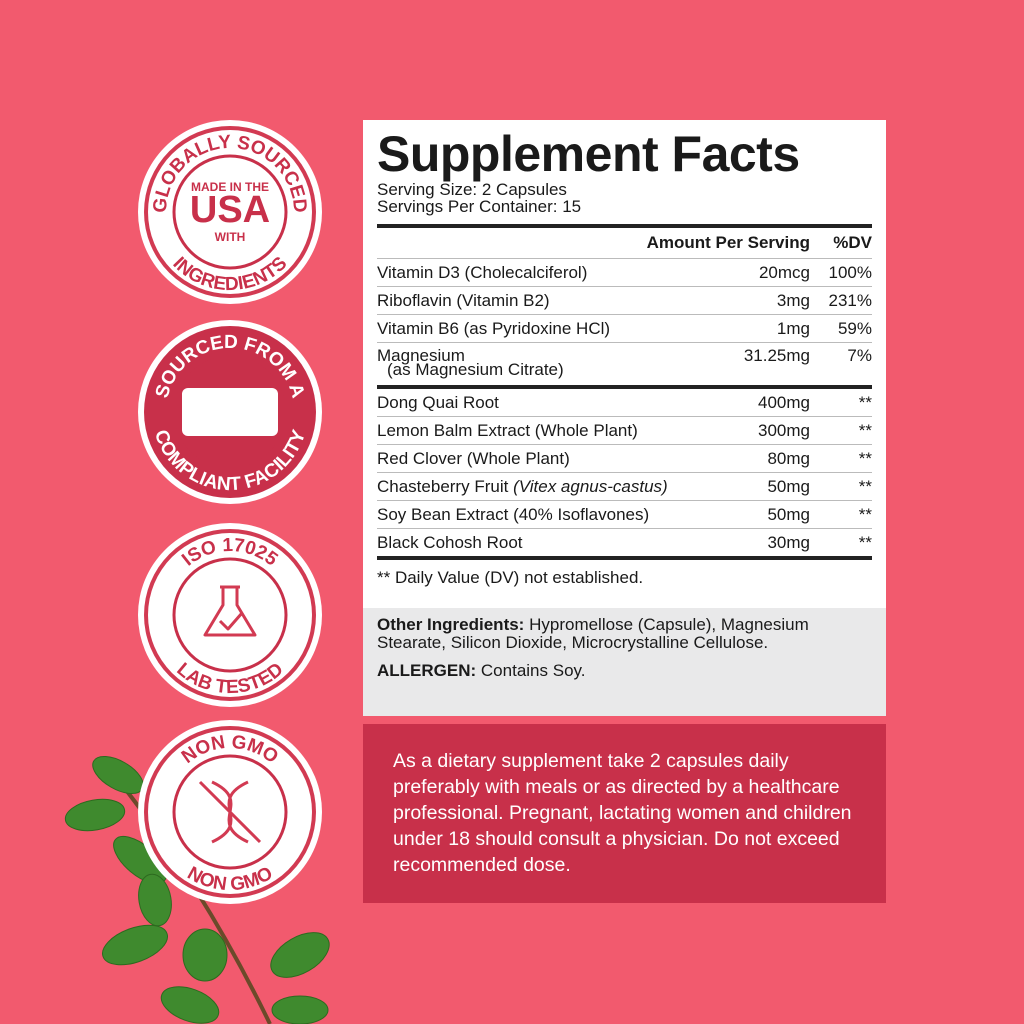  What do you see at coordinates (788, 542) in the screenshot?
I see `amount: 30mg` at bounding box center [788, 542].